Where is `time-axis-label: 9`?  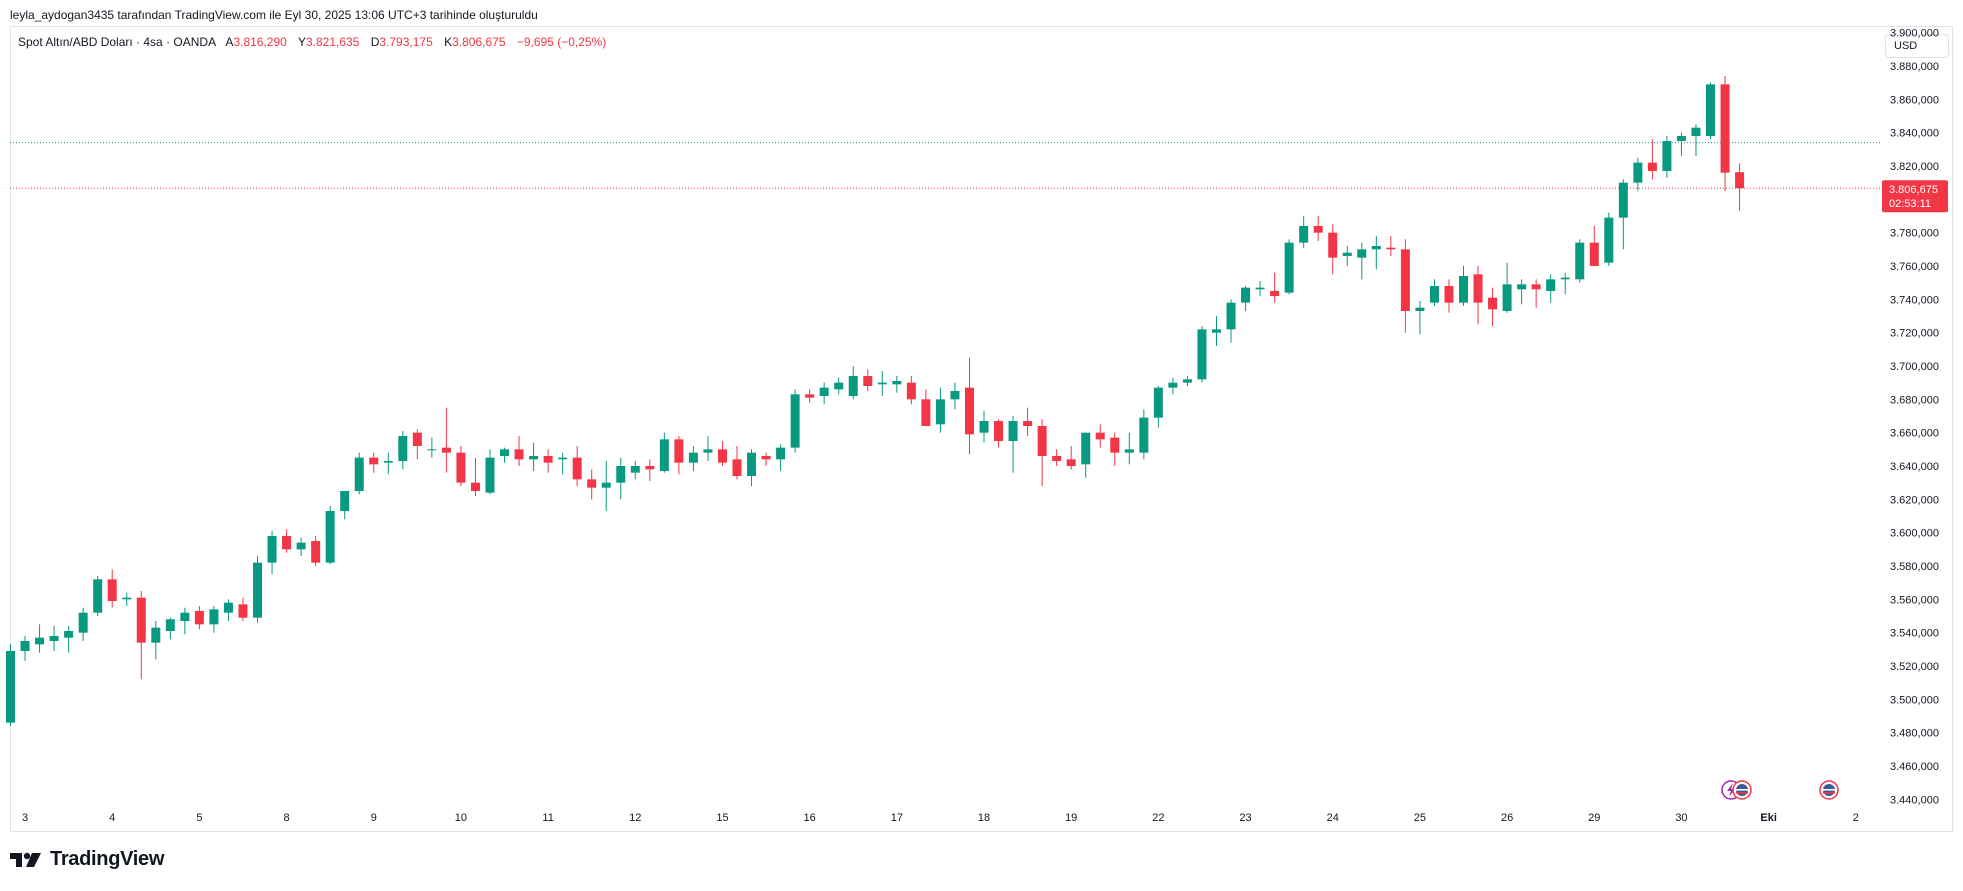 time-axis-label: 9 is located at coordinates (374, 818).